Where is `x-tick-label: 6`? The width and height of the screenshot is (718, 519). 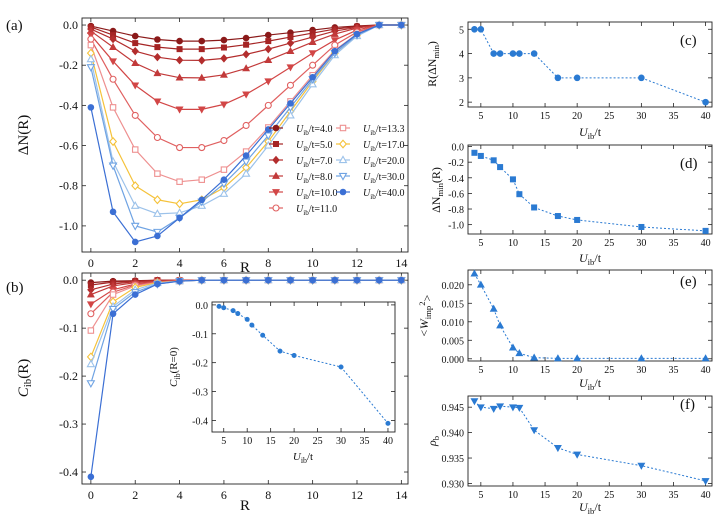
x-tick-label: 6 is located at coordinates (224, 263).